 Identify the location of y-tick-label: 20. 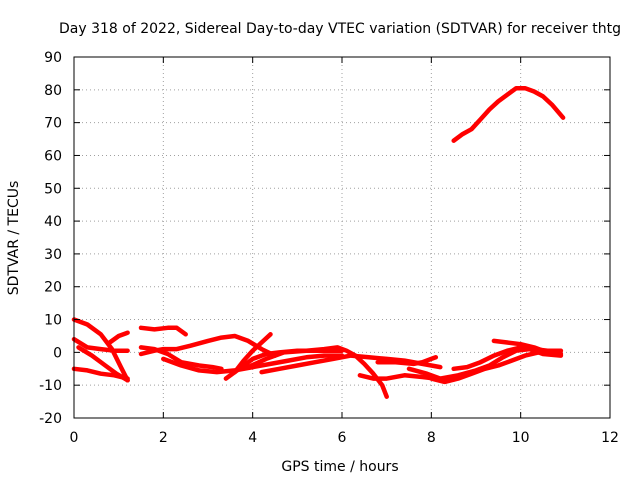
(53, 288).